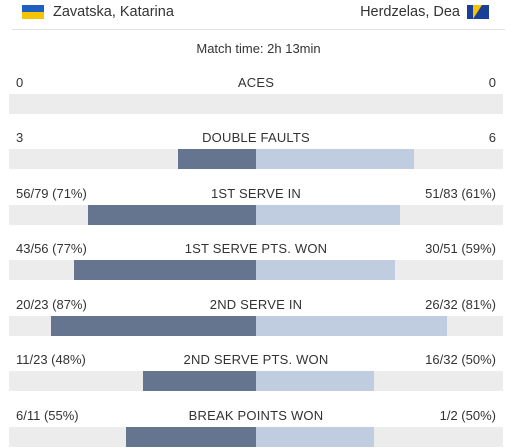 This screenshot has width=517, height=448. What do you see at coordinates (20, 137) in the screenshot?
I see `stat-left-value: 3` at bounding box center [20, 137].